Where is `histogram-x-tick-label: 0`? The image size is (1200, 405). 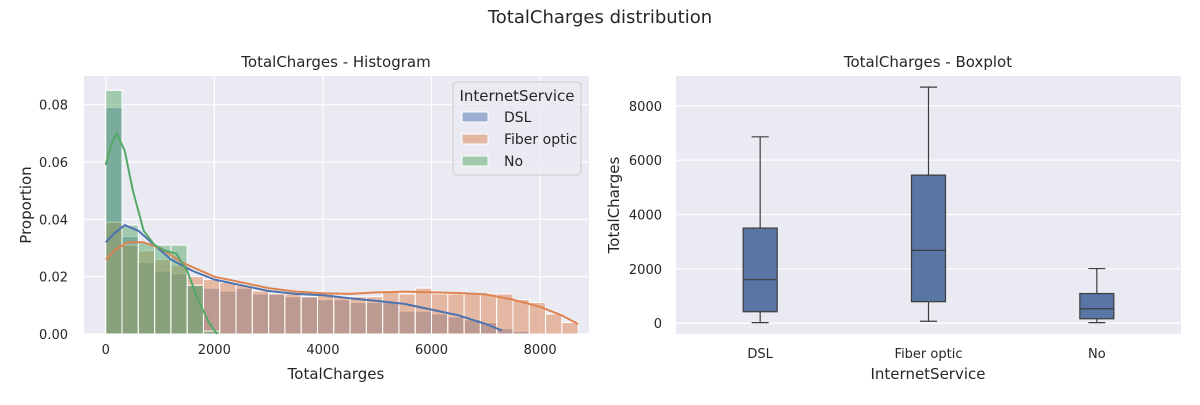
histogram-x-tick-label: 0 is located at coordinates (106, 350).